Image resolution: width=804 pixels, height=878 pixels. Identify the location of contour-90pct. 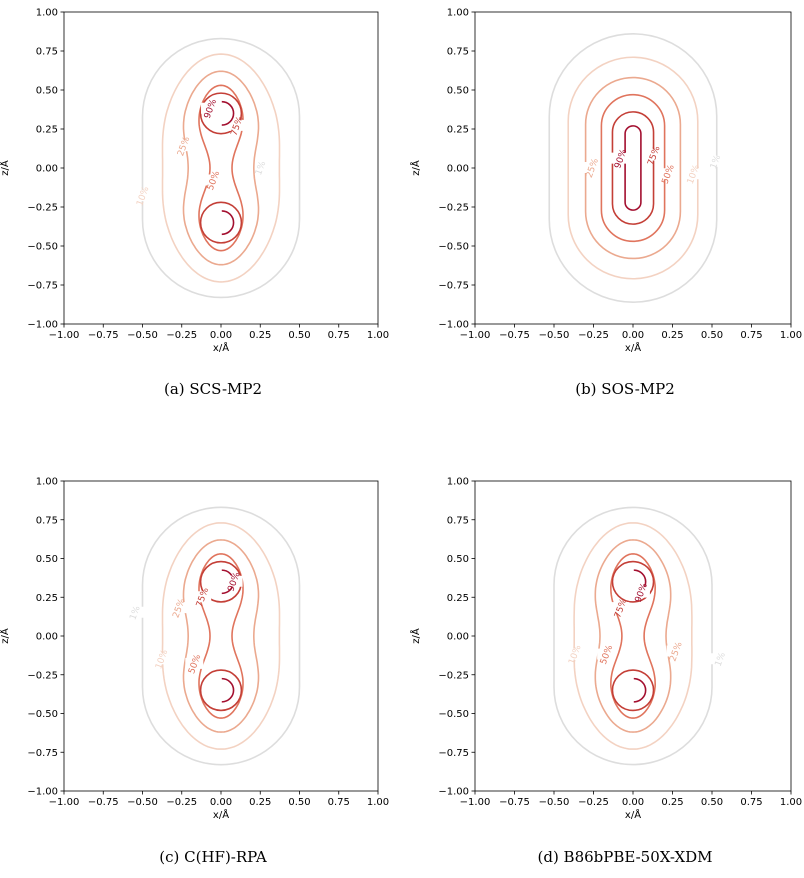
(633, 168).